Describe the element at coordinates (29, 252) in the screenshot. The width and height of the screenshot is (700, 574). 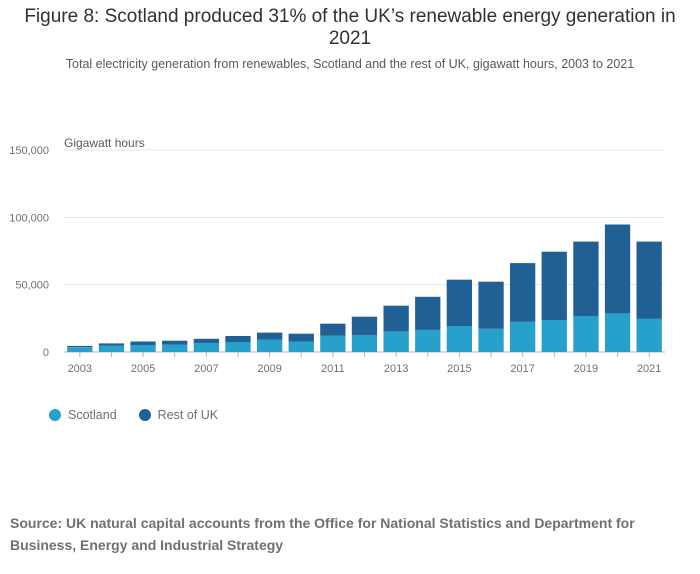
I see `y-axis-ticks: 0 50,000 100,000 150,000` at that location.